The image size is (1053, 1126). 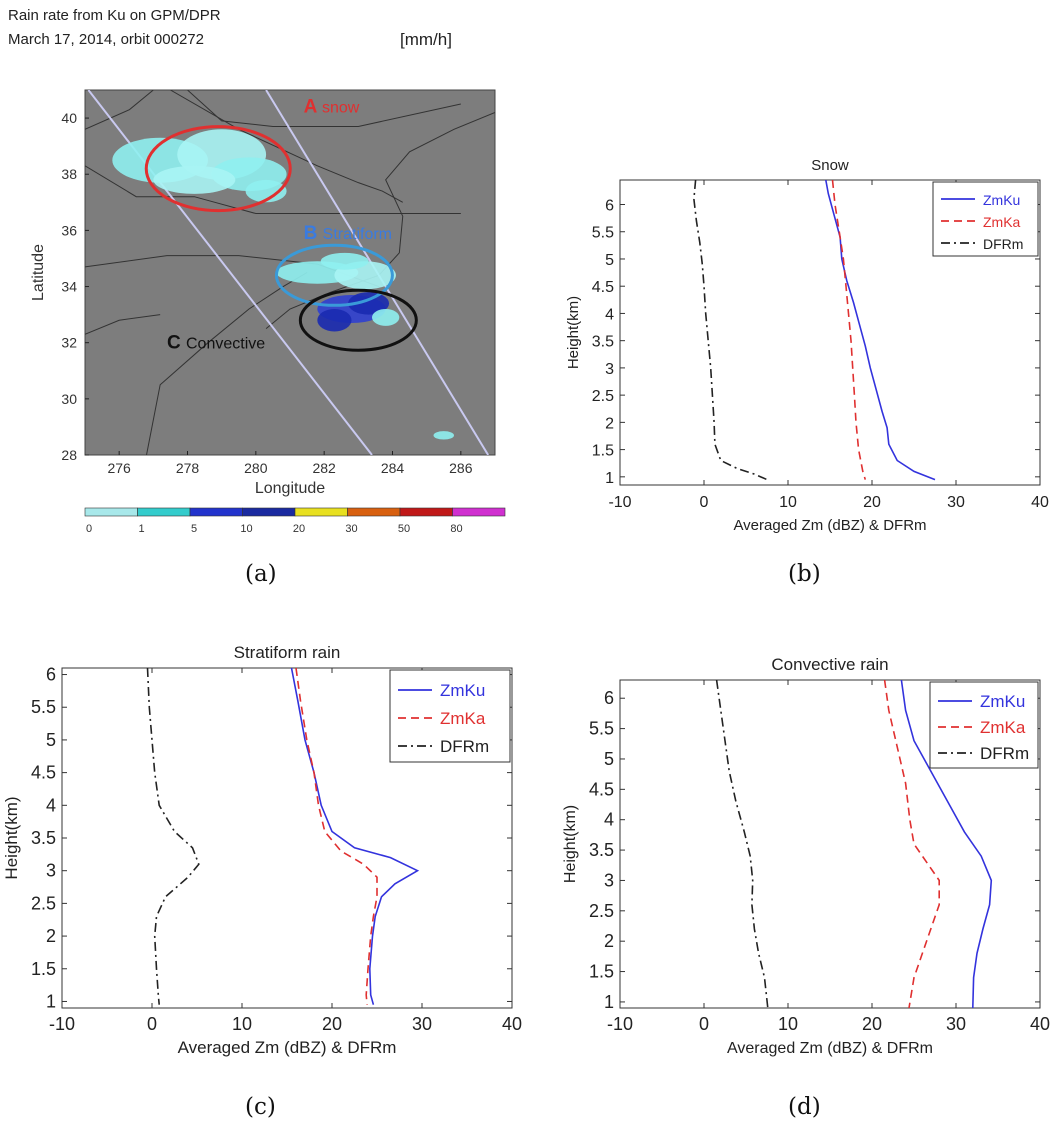 I want to click on x-tick-label: 30, so click(x=956, y=502).